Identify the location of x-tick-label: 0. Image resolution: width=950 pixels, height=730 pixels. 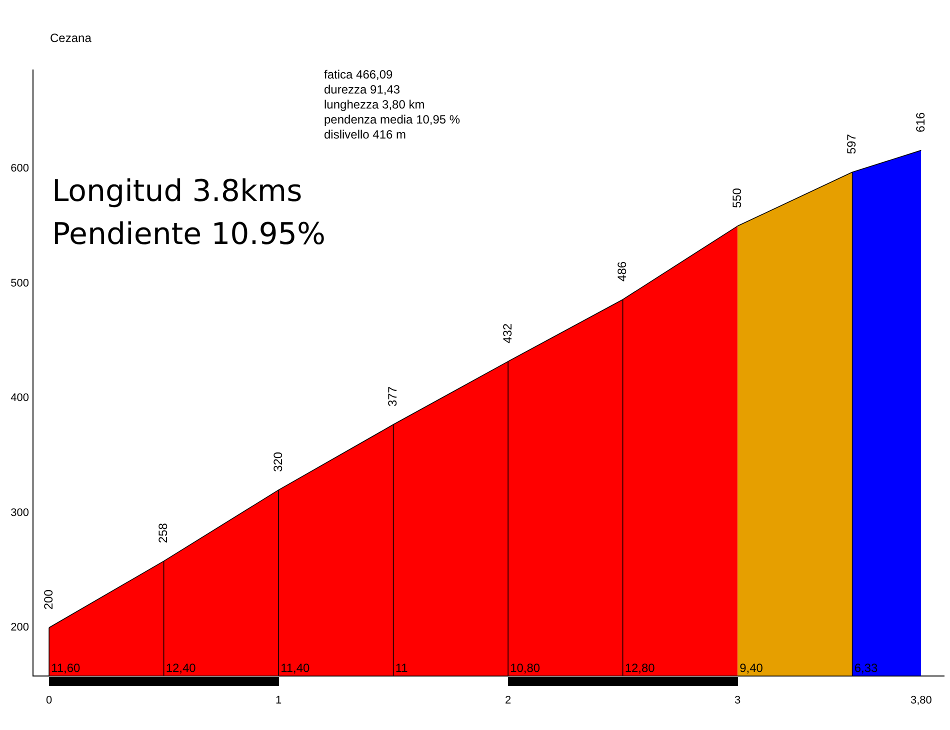
(49, 700).